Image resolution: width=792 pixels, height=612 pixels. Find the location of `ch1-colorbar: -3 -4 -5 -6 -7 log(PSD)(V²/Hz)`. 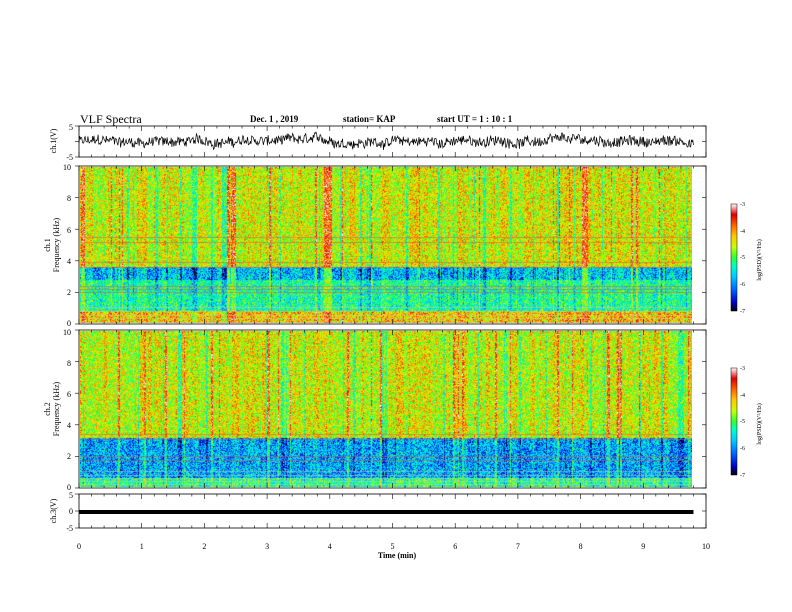

ch1-colorbar: -3 -4 -5 -6 -7 log(PSD)(V²/Hz) is located at coordinates (746, 258).